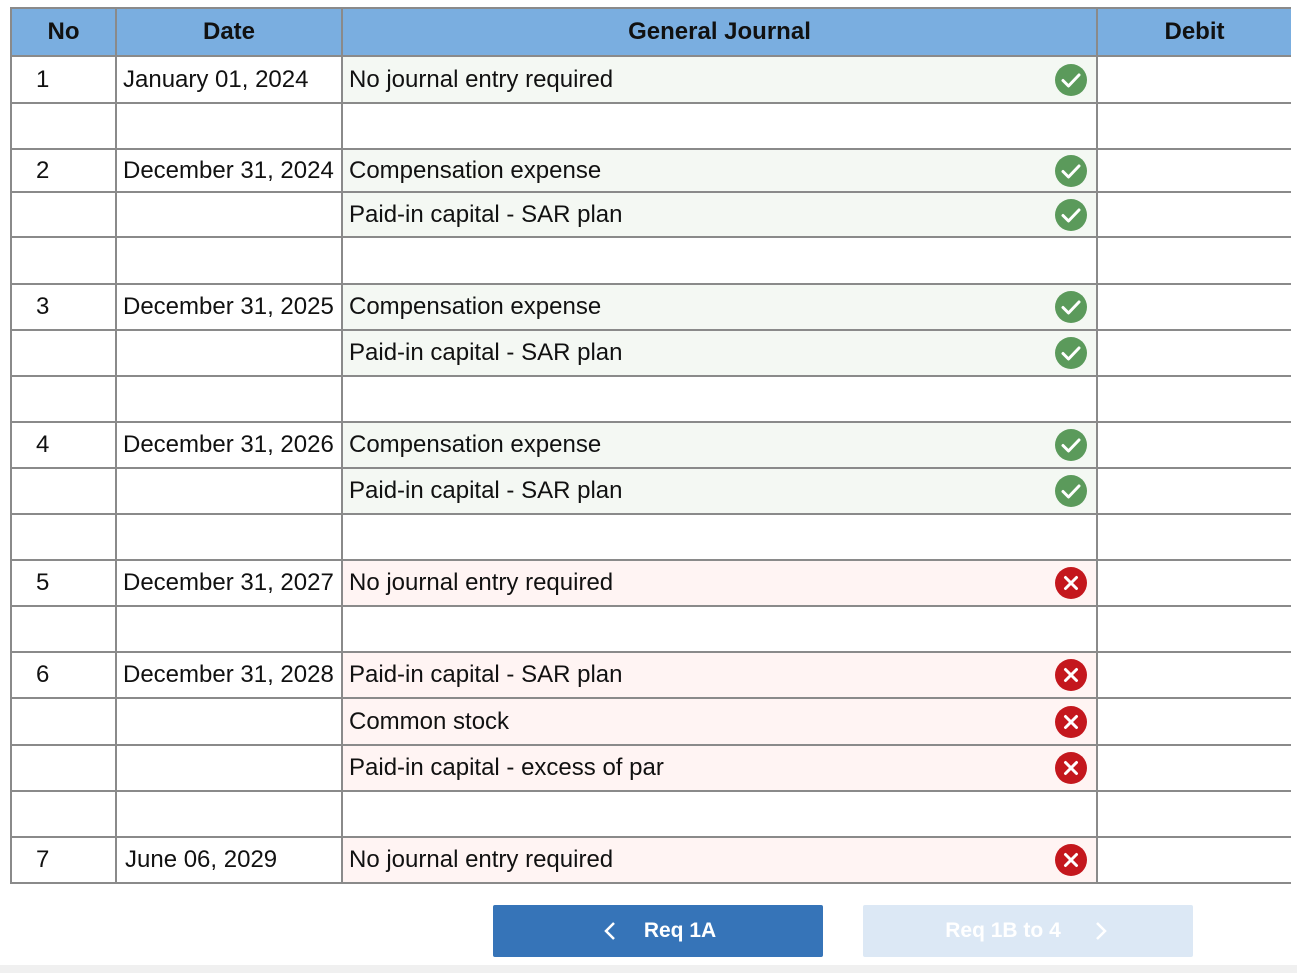 The image size is (1297, 973). I want to click on date-cell: December 31, 2024, so click(230, 171).